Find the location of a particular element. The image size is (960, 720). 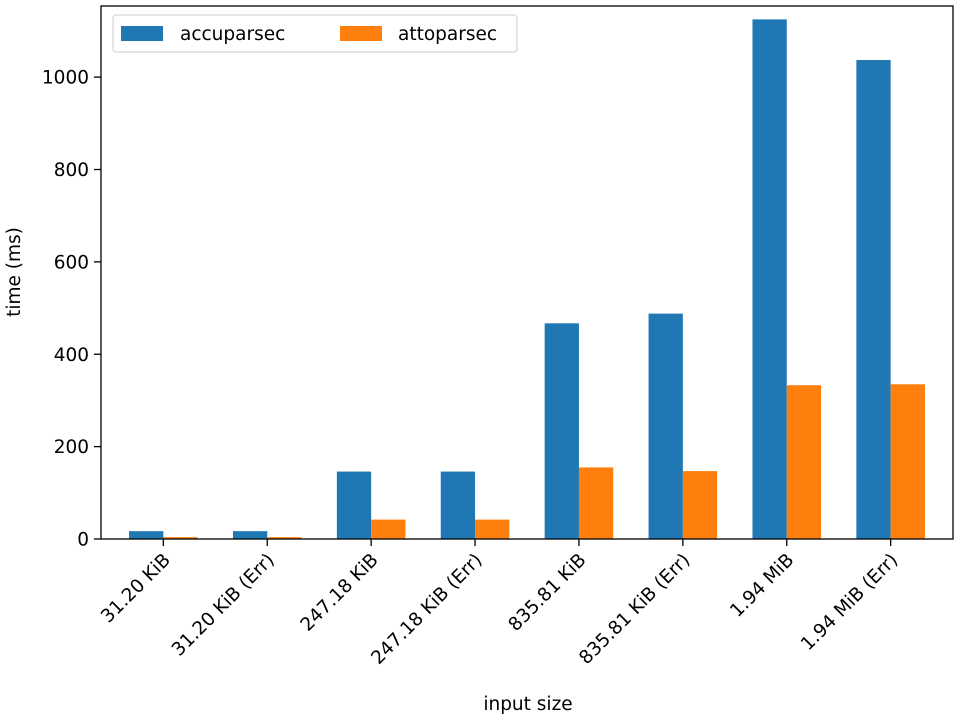

y-tick-label-400: 400 is located at coordinates (71, 355).